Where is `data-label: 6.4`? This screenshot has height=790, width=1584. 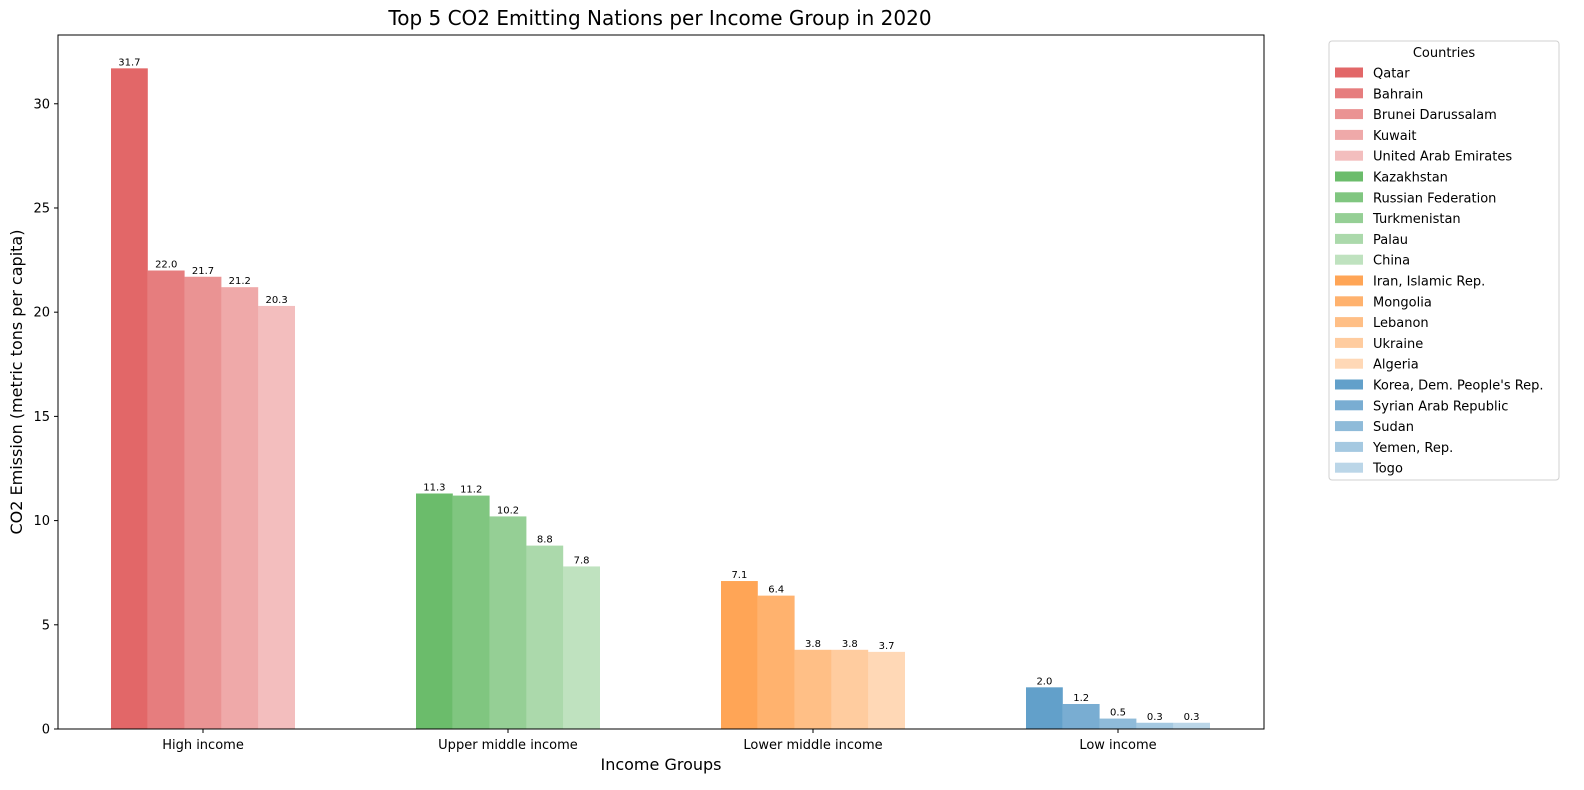 data-label: 6.4 is located at coordinates (776, 590).